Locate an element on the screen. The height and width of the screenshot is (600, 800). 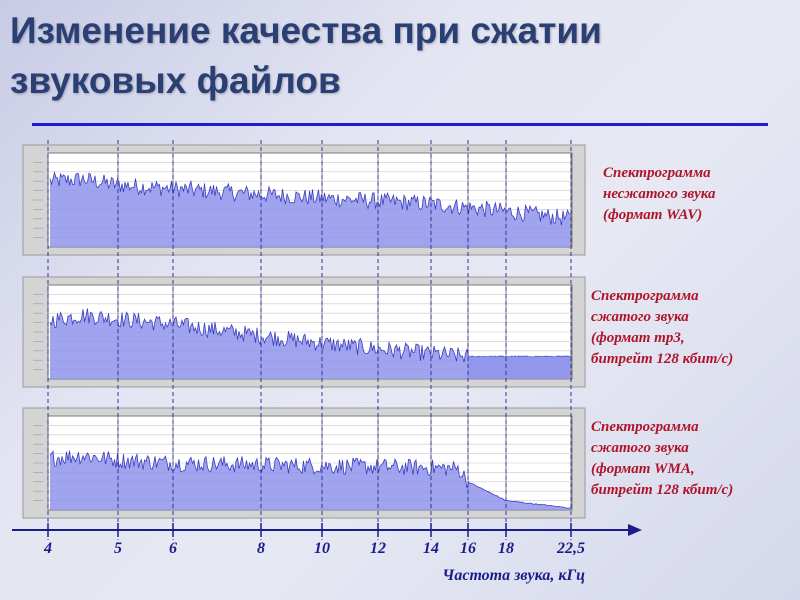
spectrum-area is located at coordinates (310, 480).